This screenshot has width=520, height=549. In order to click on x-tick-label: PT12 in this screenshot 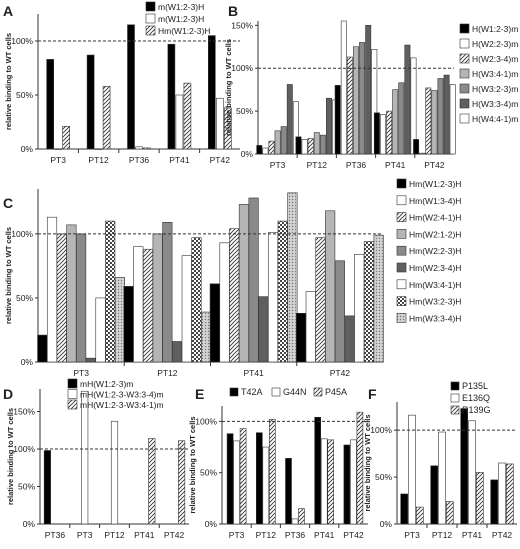, I will do `click(442, 535)`.